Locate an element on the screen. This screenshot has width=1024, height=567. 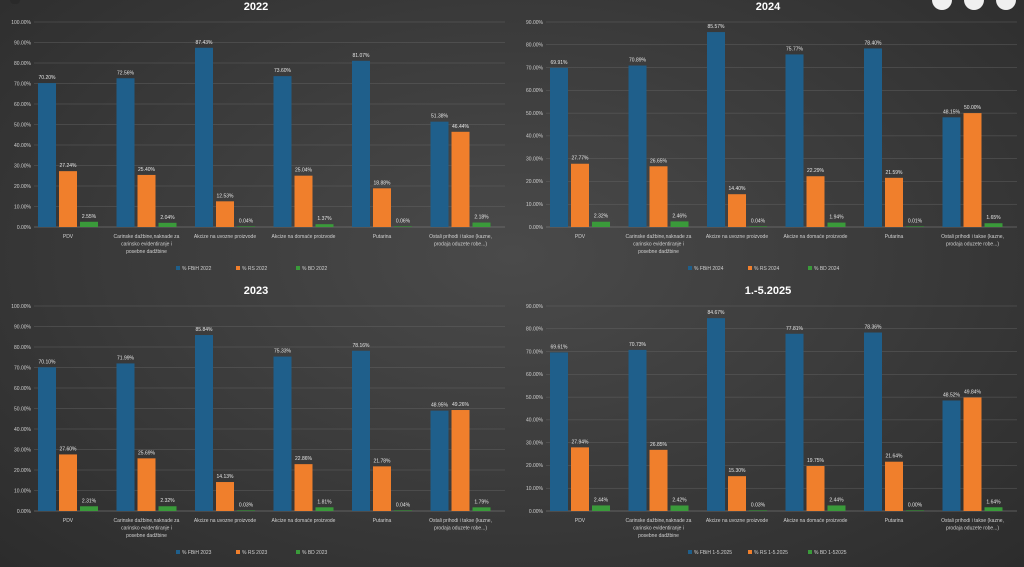
y-tick-label: 30.00% is located at coordinates (23, 166).